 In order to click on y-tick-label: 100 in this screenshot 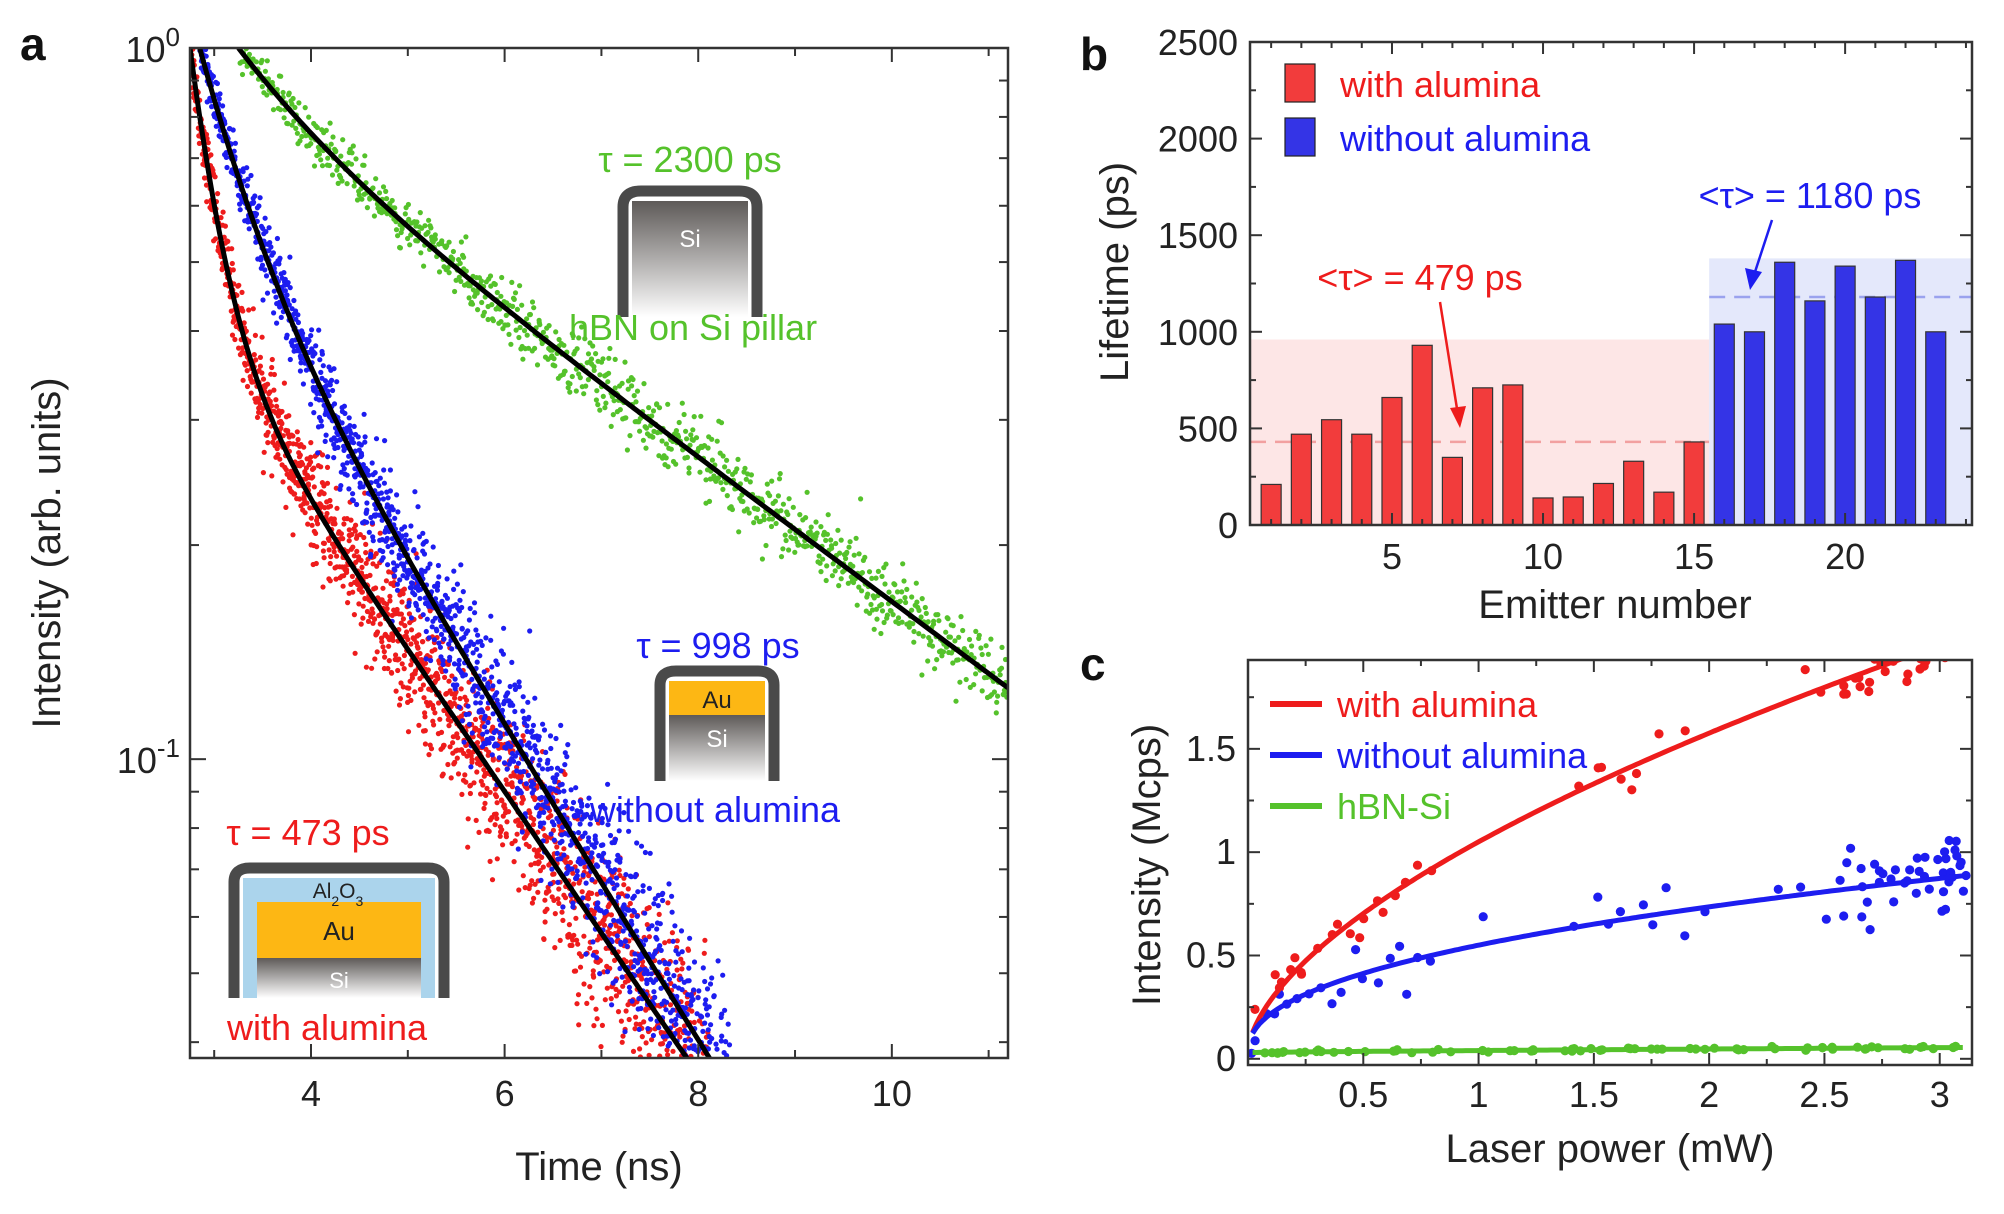, I will do `click(152, 46)`.